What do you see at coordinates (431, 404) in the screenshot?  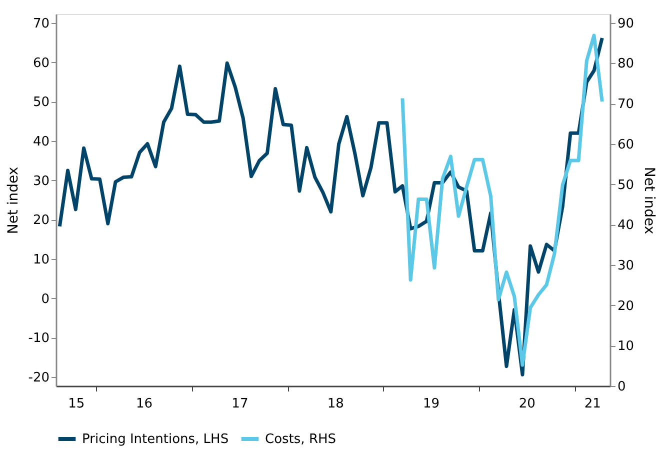 I see `x-tick-label: 19` at bounding box center [431, 404].